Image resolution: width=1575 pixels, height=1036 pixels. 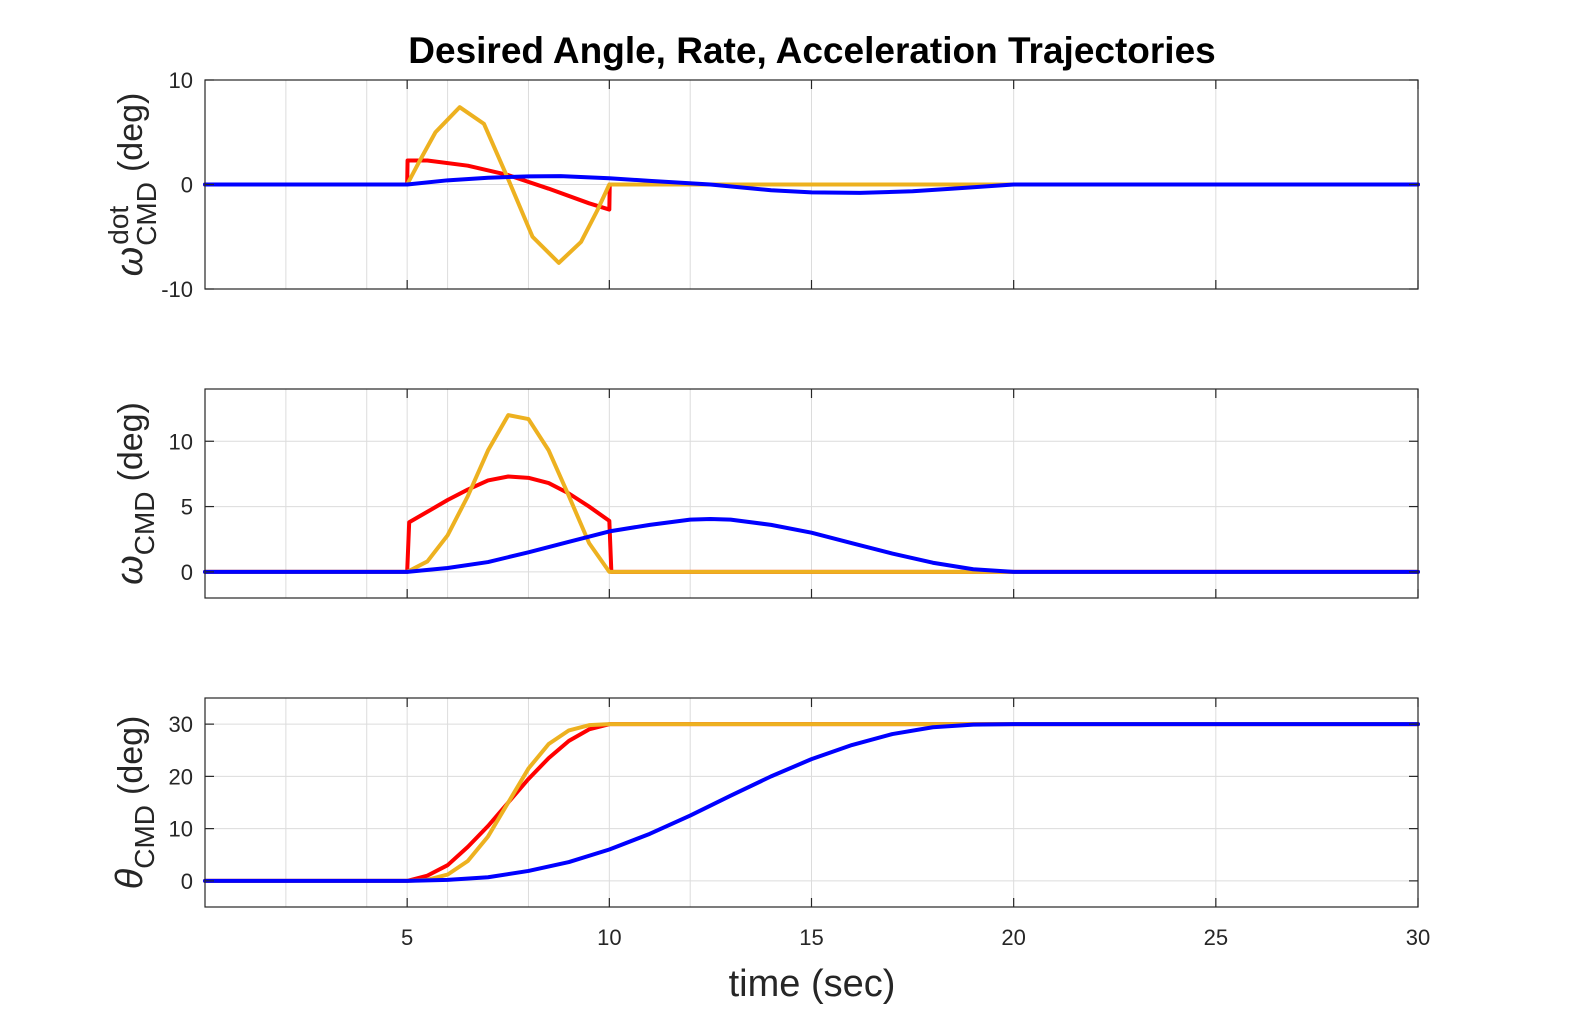 What do you see at coordinates (130, 878) in the screenshot?
I see `y-label-symbol: θ` at bounding box center [130, 878].